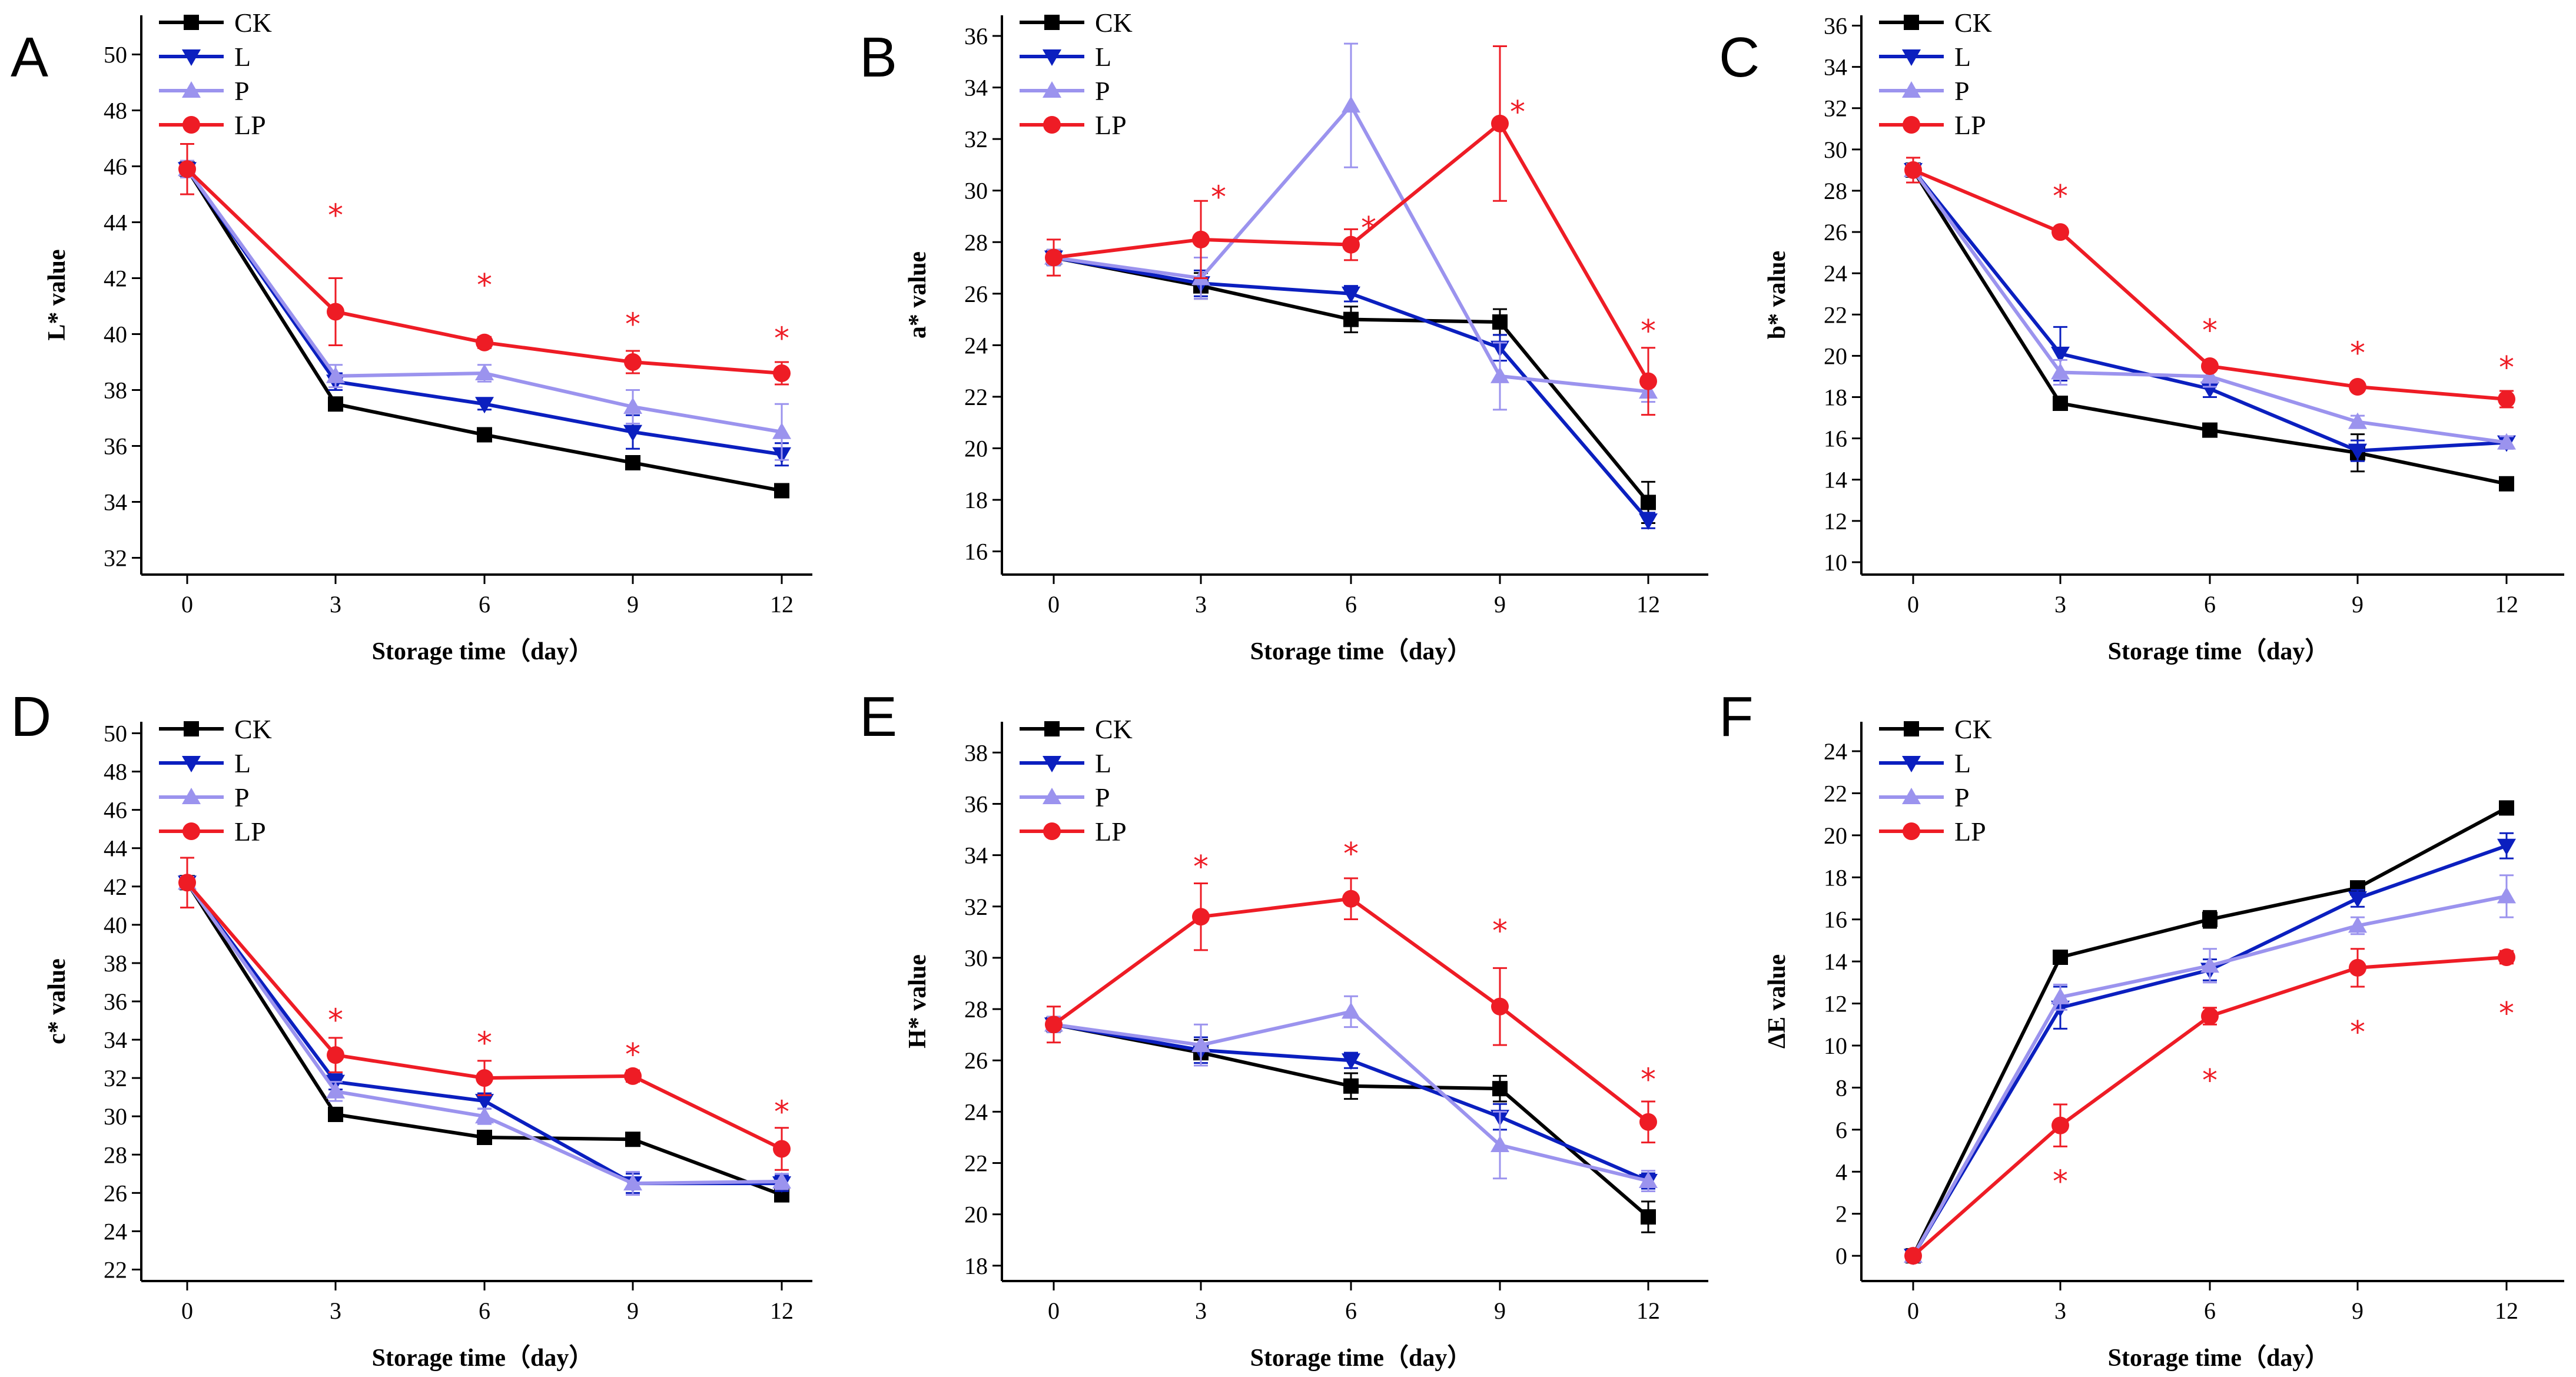 The image size is (2576, 1377). I want to click on y-tick-label: 44, so click(115, 223).